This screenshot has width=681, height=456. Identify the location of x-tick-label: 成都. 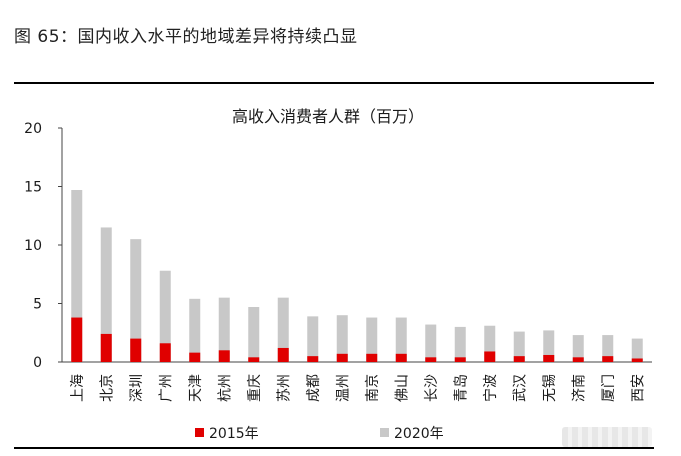
(314, 388).